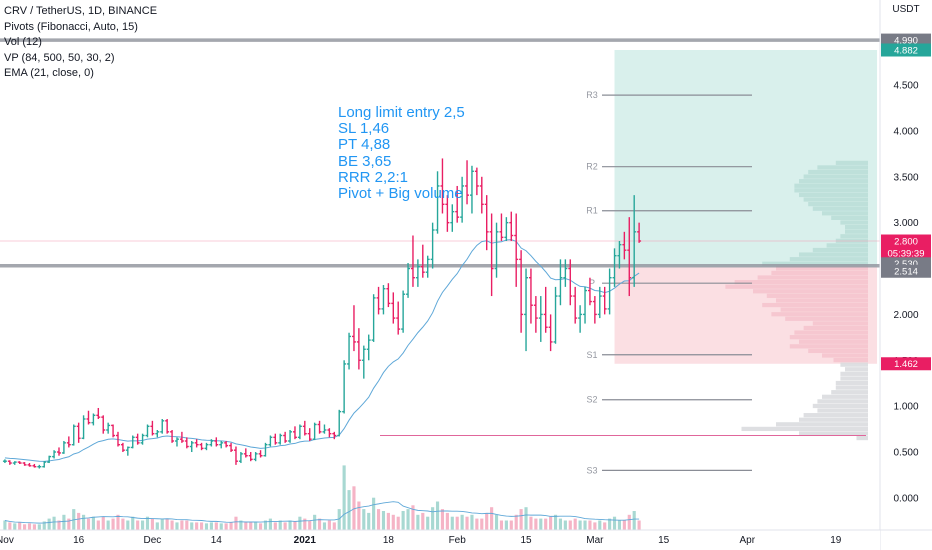 The image size is (932, 550). What do you see at coordinates (59, 57) in the screenshot?
I see `legend-vp: VP (84, 500, 50, 30, 2)` at bounding box center [59, 57].